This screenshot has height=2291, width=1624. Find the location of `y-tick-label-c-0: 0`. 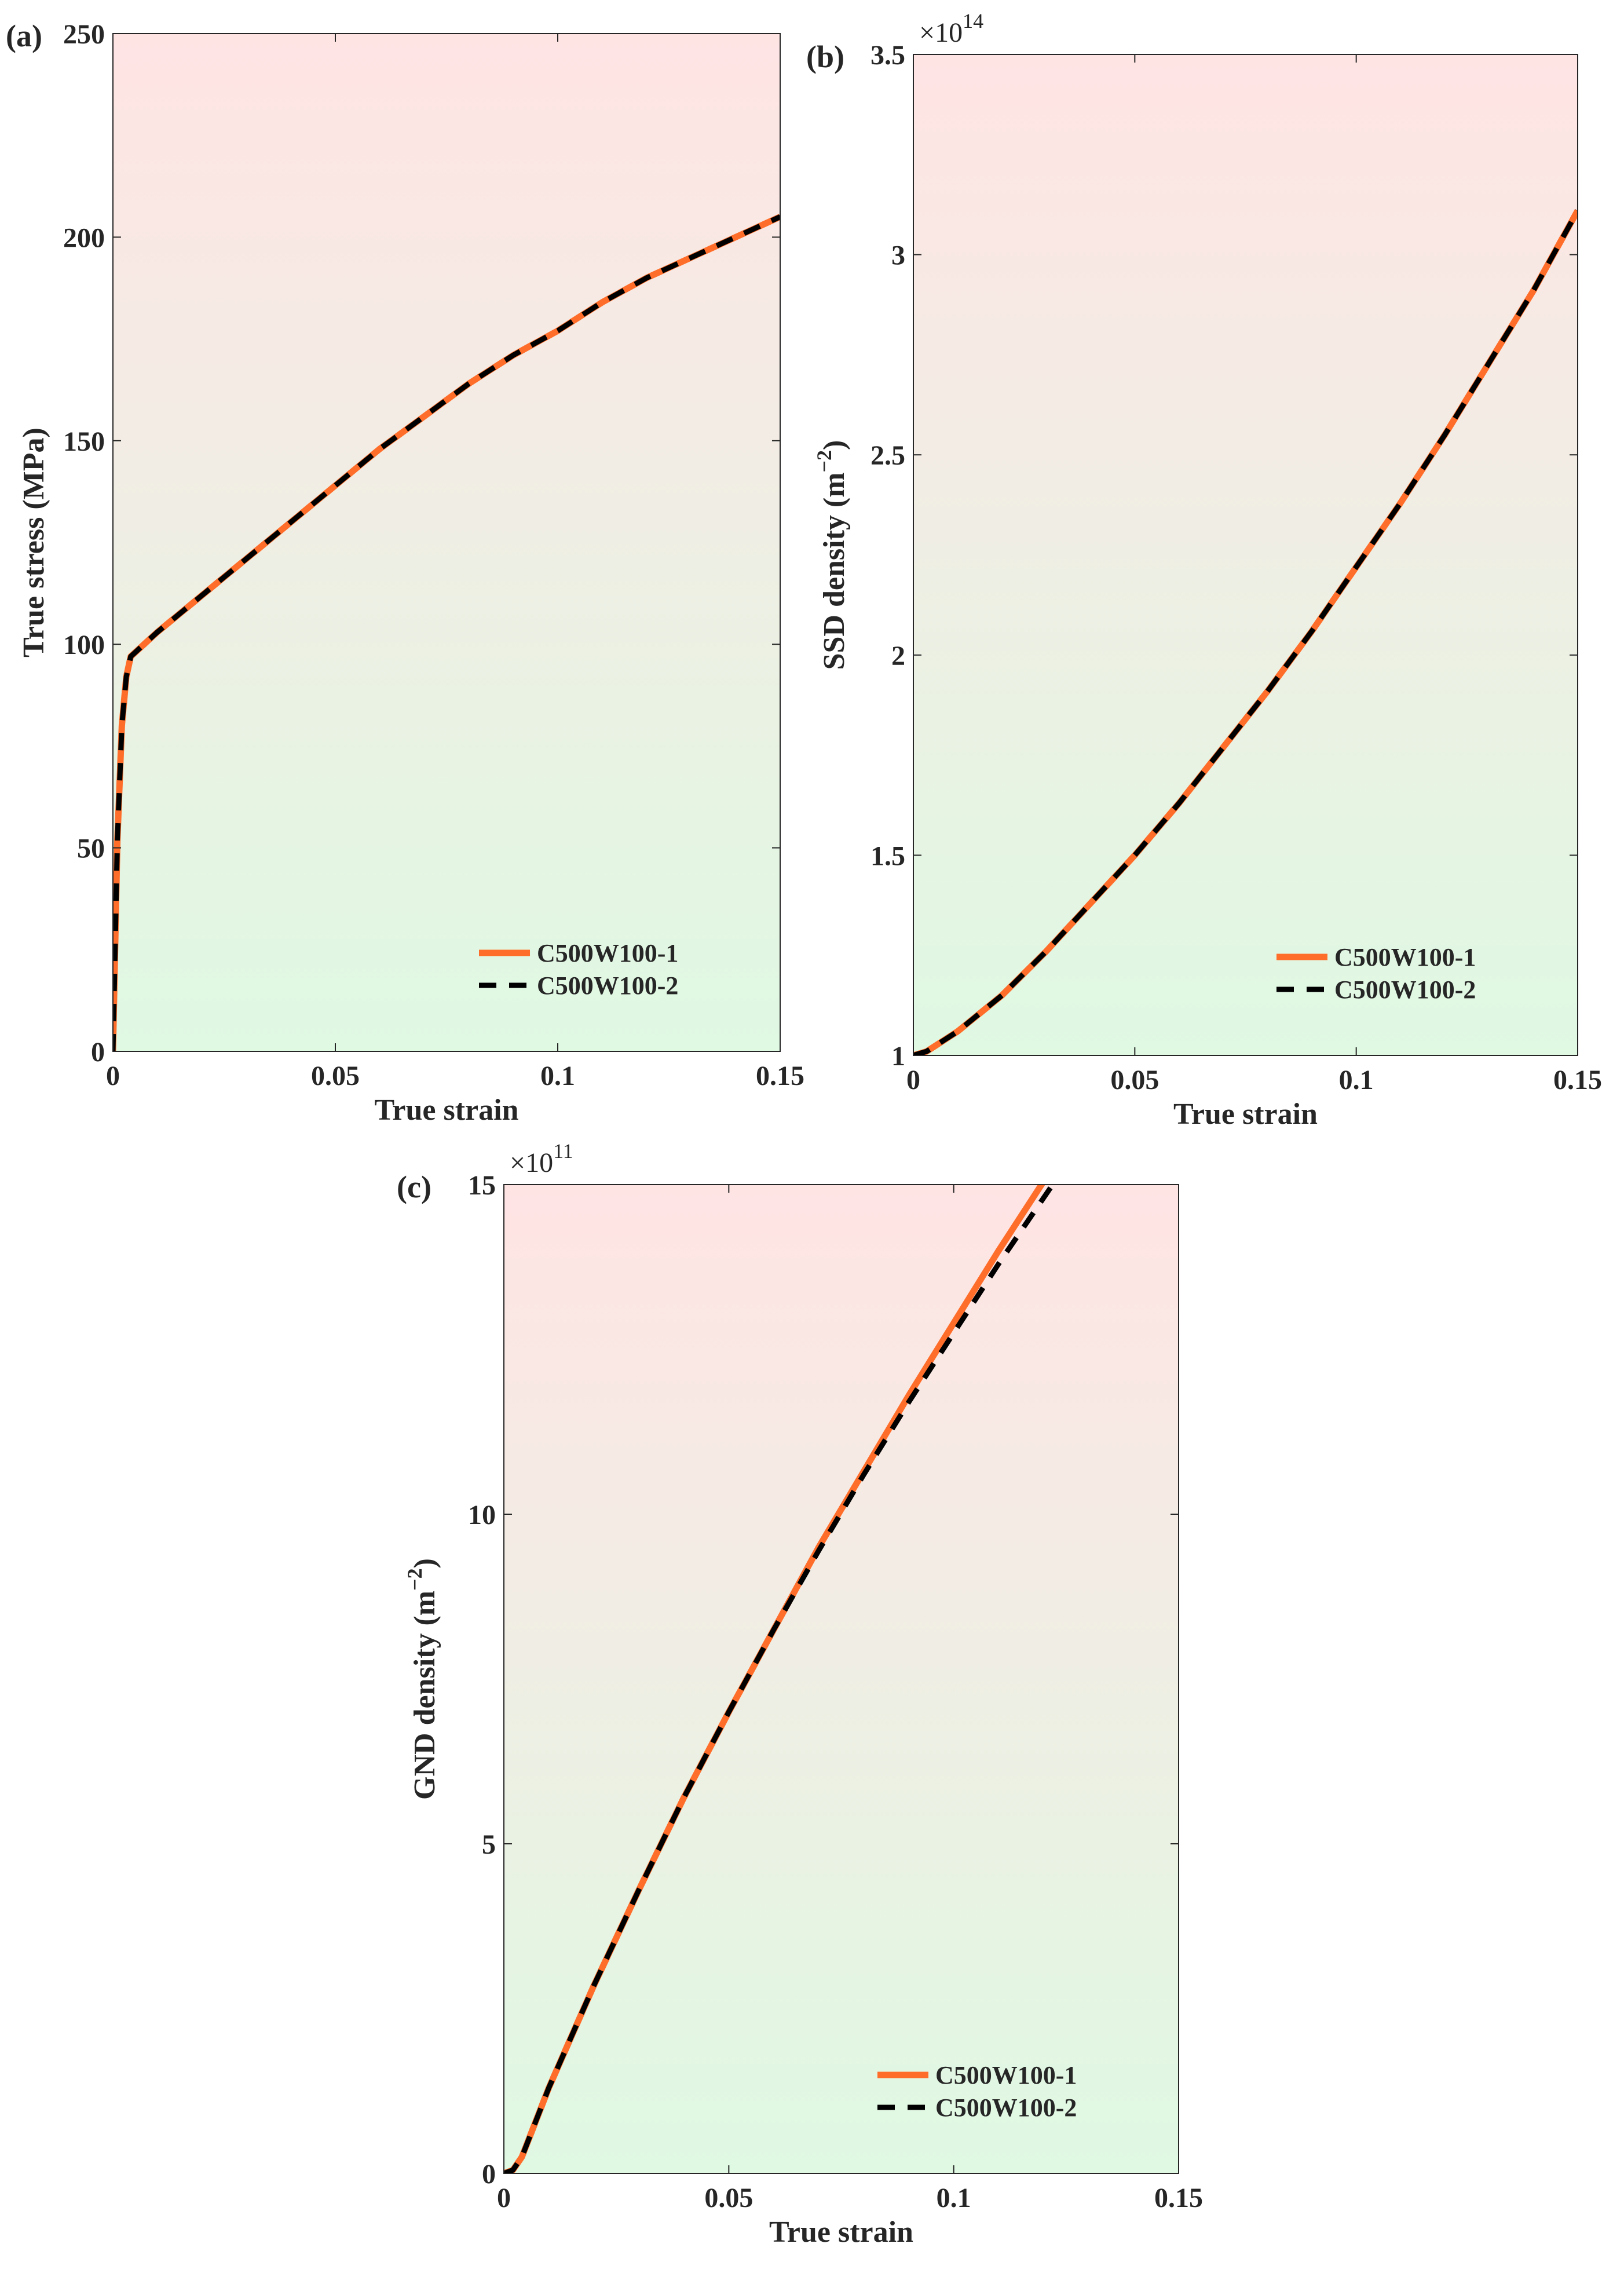

y-tick-label-c-0: 0 is located at coordinates (489, 2174).